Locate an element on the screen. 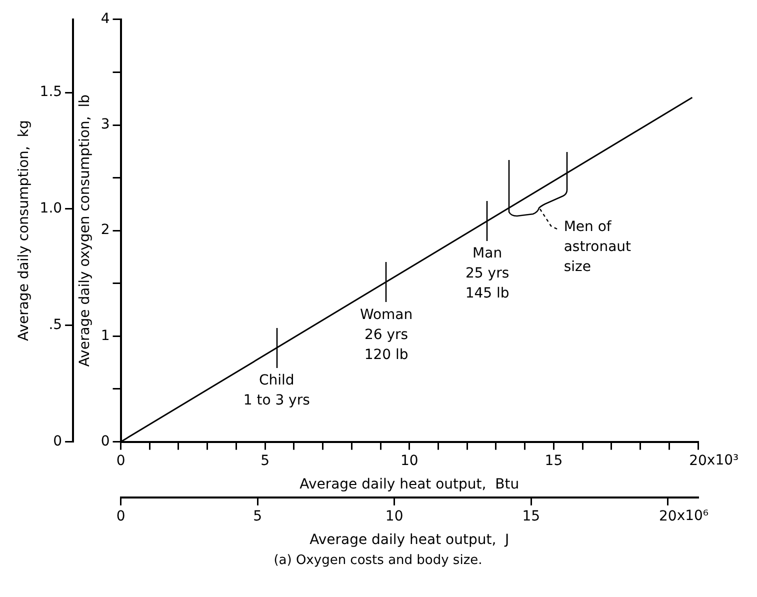 Image resolution: width=757 pixels, height=597 pixels. x-tick-label: 20 is located at coordinates (698, 460).